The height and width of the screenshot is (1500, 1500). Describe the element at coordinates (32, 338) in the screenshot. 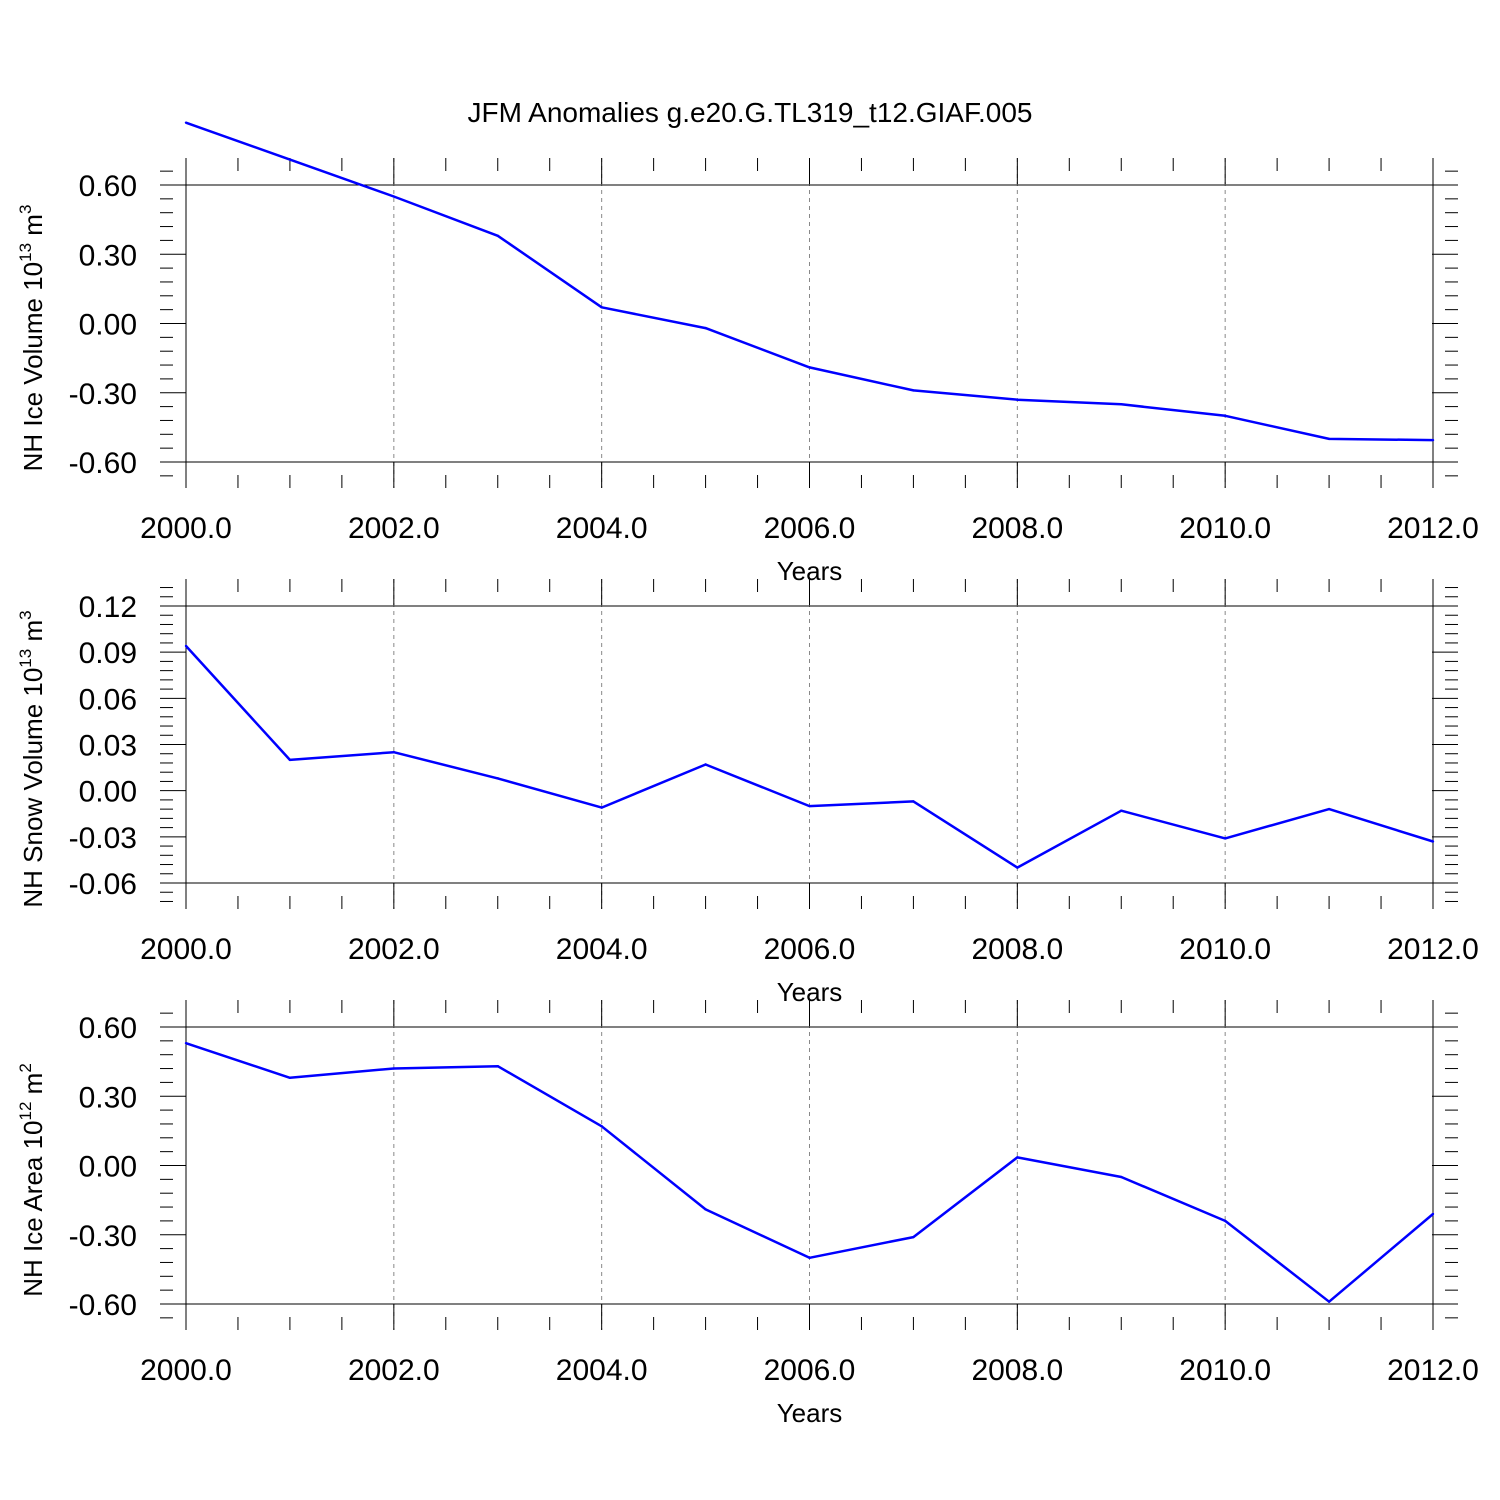

I see `y-axis-title: NH Ice Volume 1013 m3` at that location.